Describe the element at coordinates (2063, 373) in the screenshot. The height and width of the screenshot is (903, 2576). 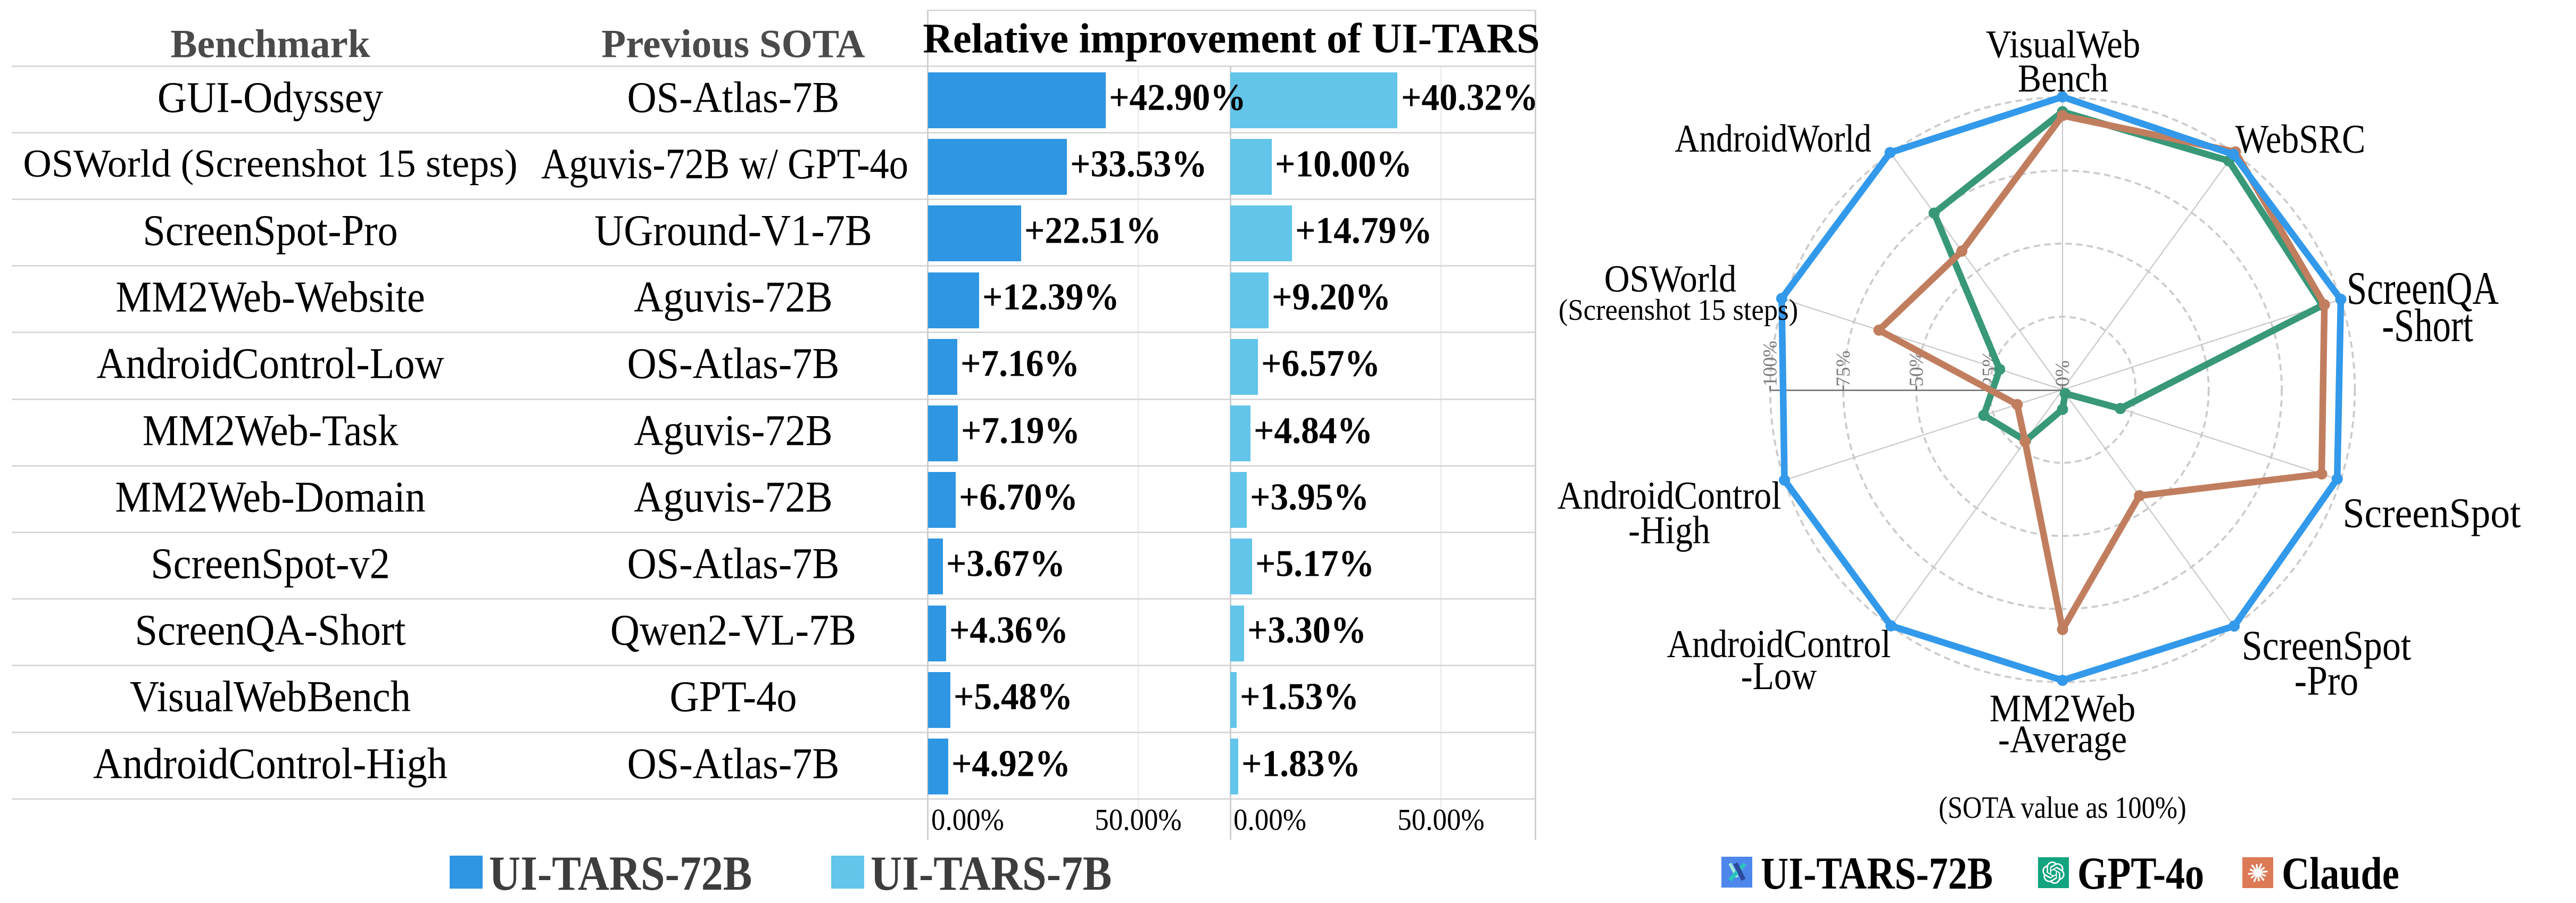
I see `svg-text: 0%` at that location.